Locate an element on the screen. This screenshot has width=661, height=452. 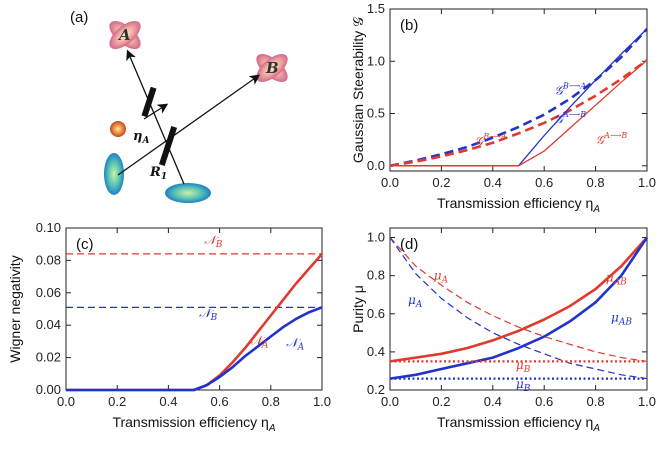
mode-label-a: A is located at coordinates (124, 35).